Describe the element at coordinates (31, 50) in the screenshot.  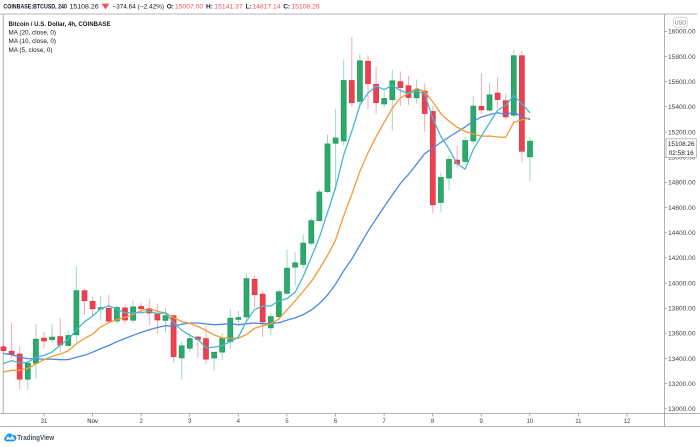
I see `svg-text: MA (5, close, 0)` at that location.